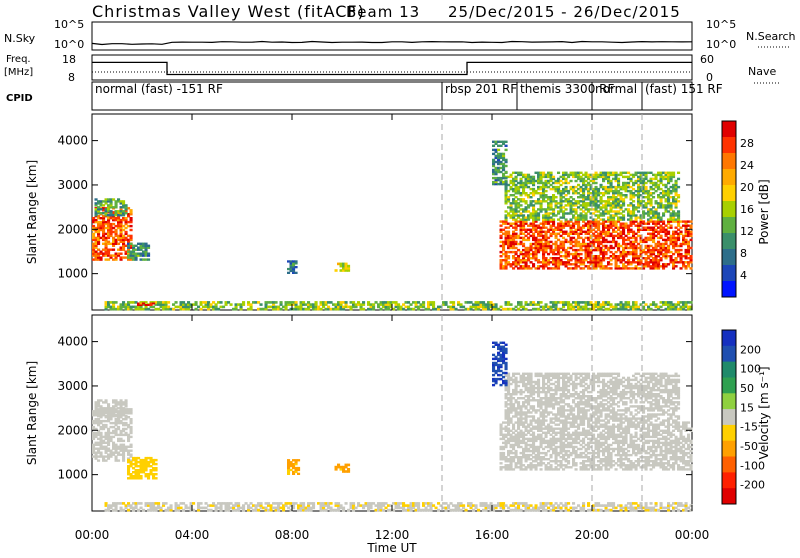 Image resolution: width=800 pixels, height=558 pixels. I want to click on cpid-label: CPID, so click(19, 98).